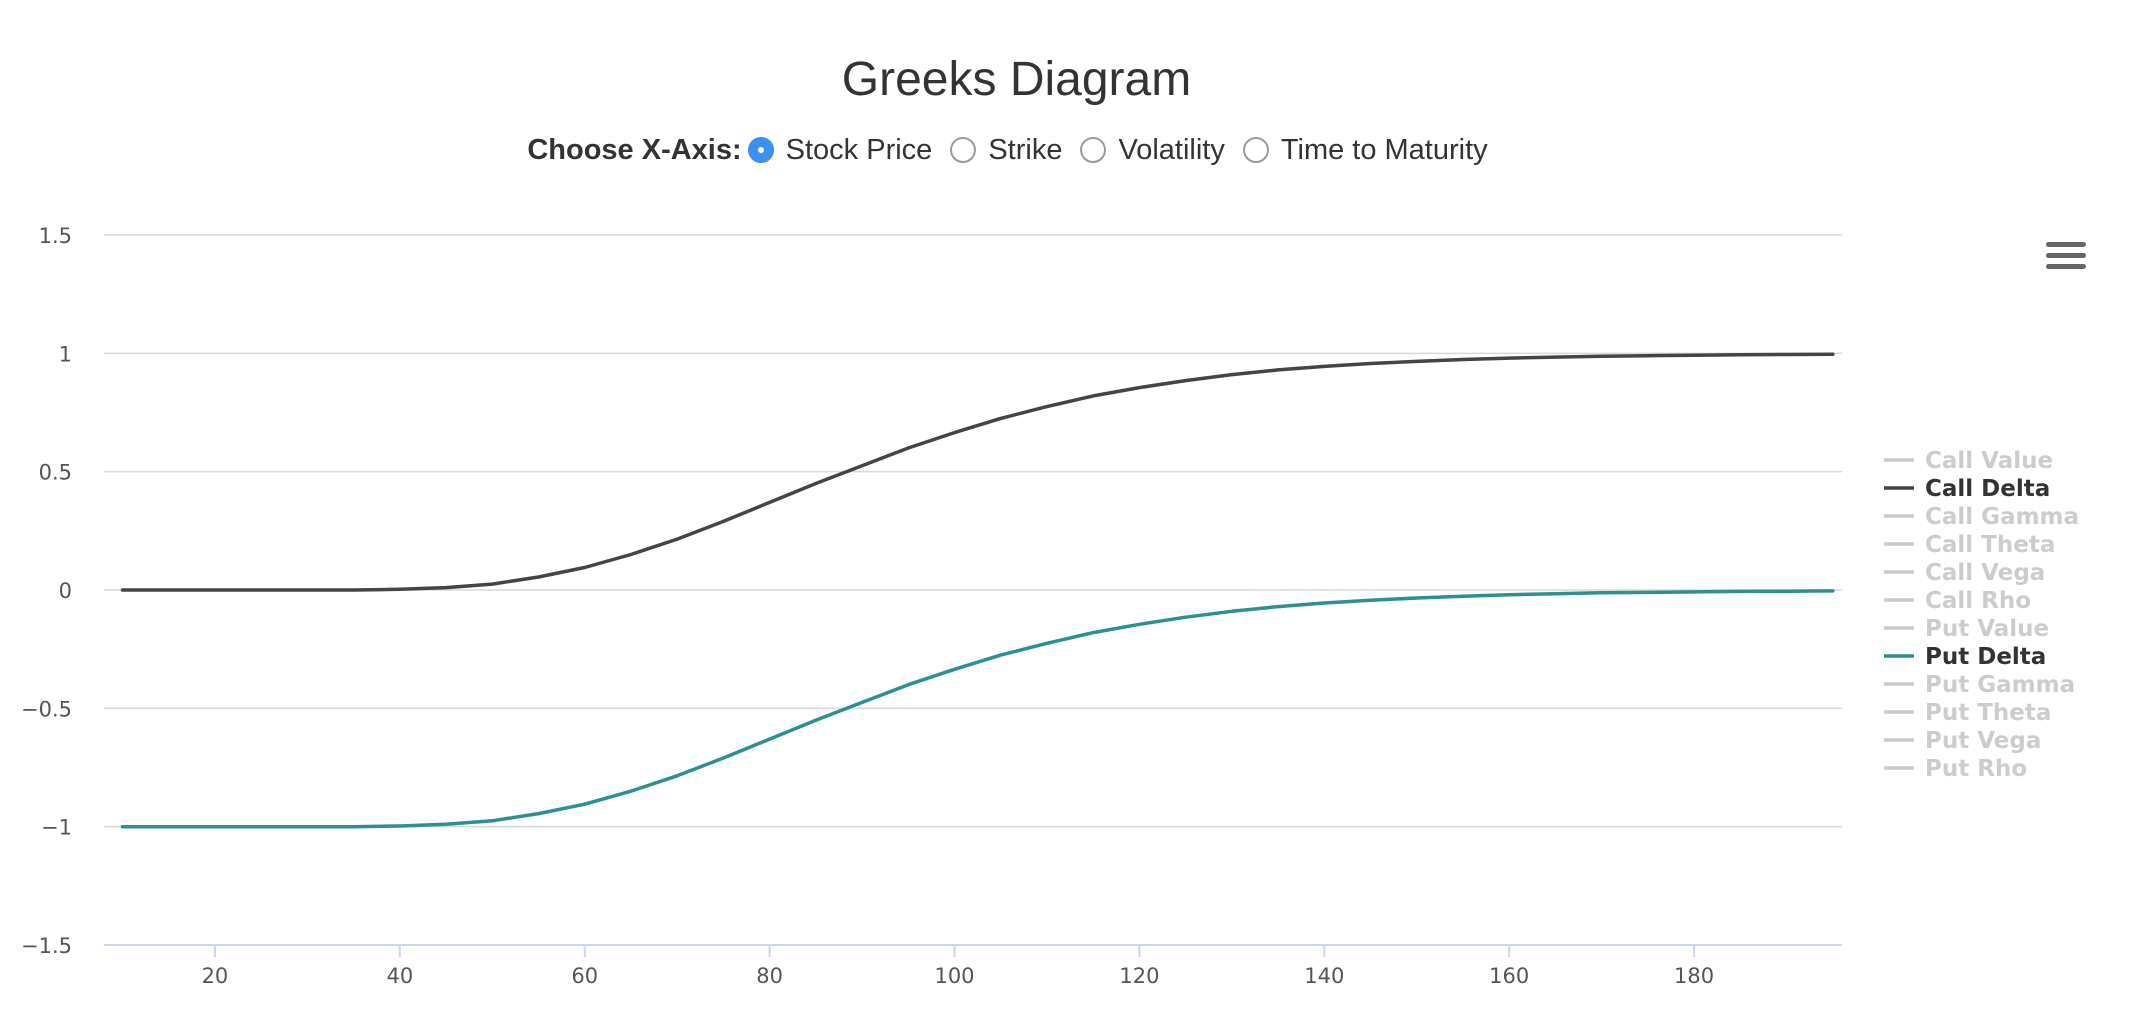 This screenshot has height=1012, width=2140. Describe the element at coordinates (65, 354) in the screenshot. I see `y-tick-label: 1` at that location.